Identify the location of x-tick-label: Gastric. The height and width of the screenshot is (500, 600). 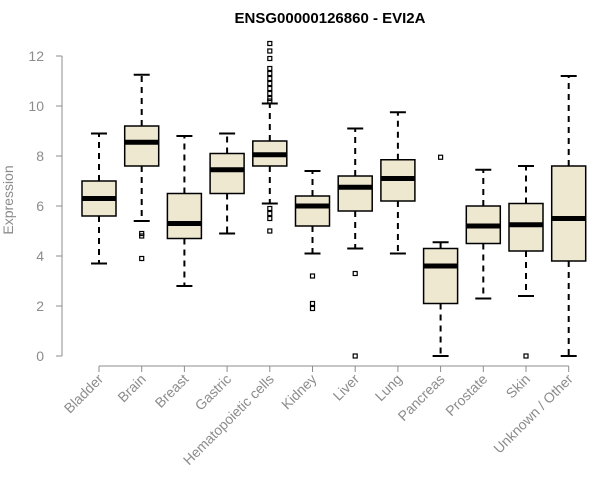
(213, 392).